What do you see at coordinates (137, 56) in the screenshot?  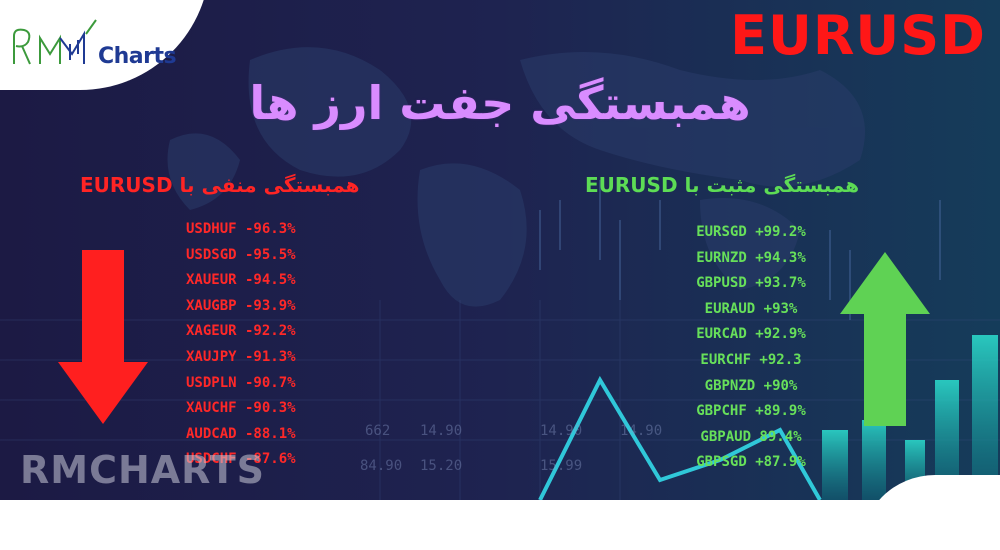 I see `logo-text: Charts` at bounding box center [137, 56].